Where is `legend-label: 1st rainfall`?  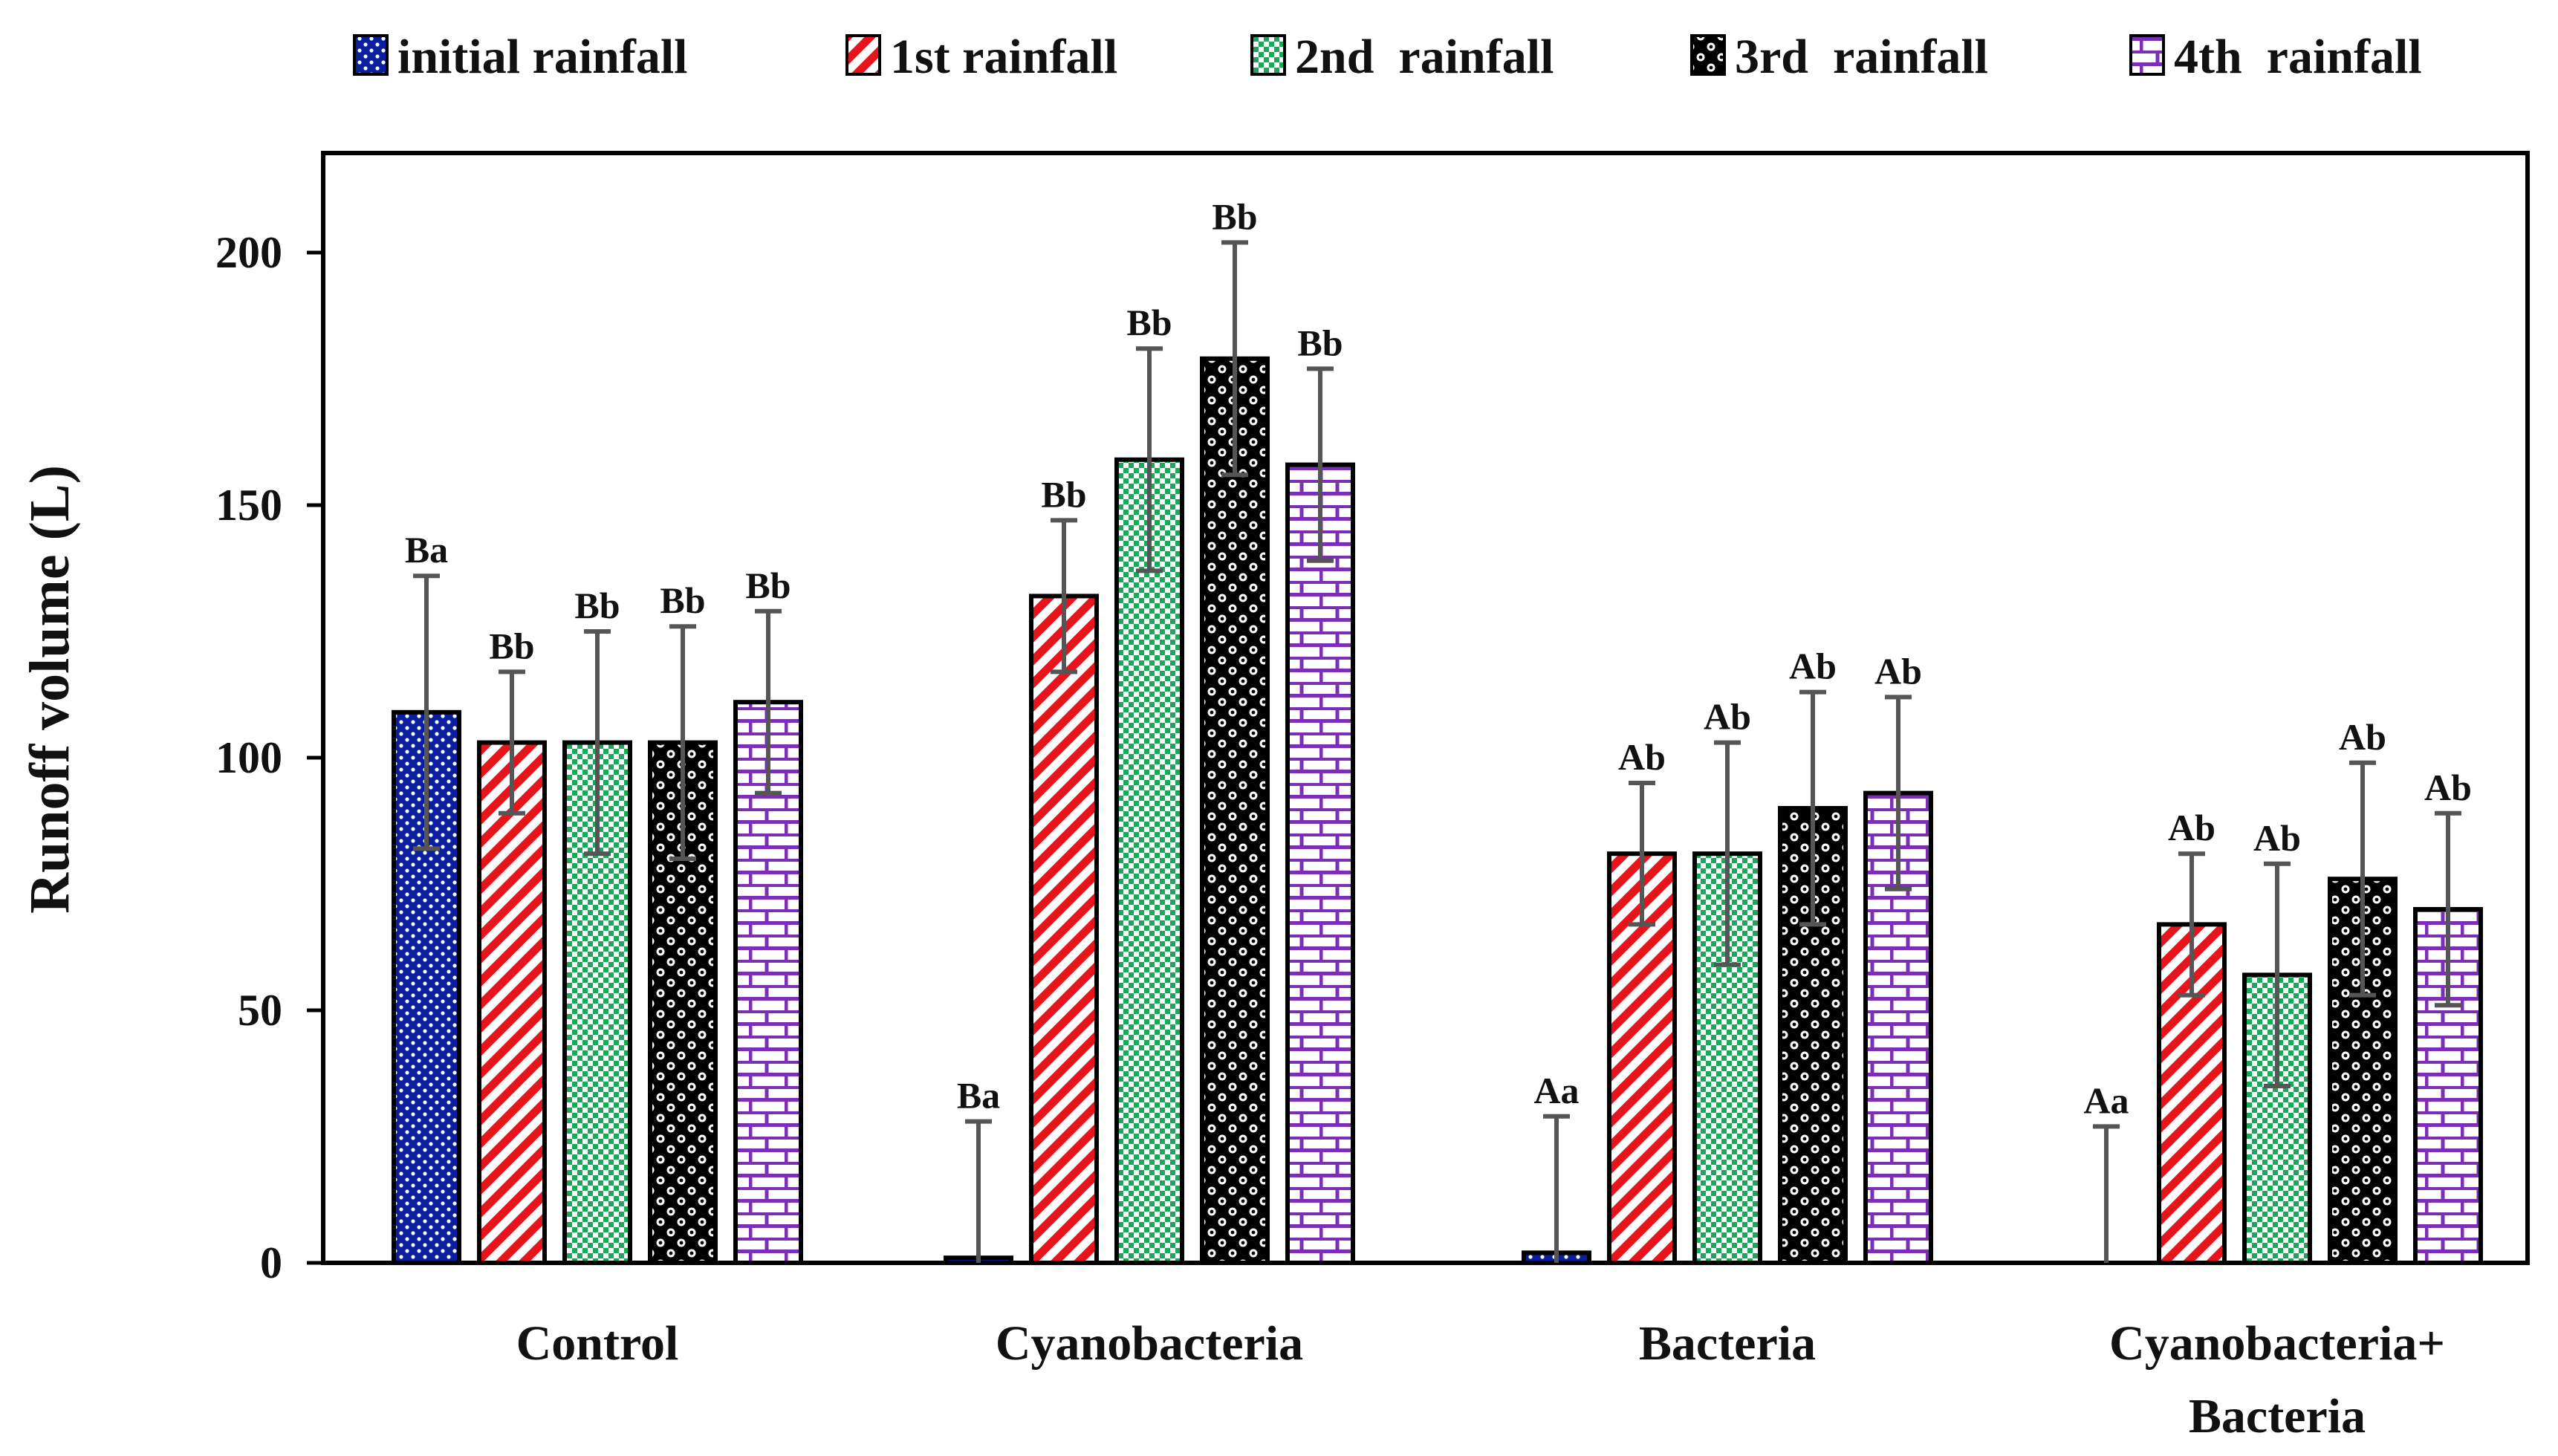 legend-label: 1st rainfall is located at coordinates (1004, 57).